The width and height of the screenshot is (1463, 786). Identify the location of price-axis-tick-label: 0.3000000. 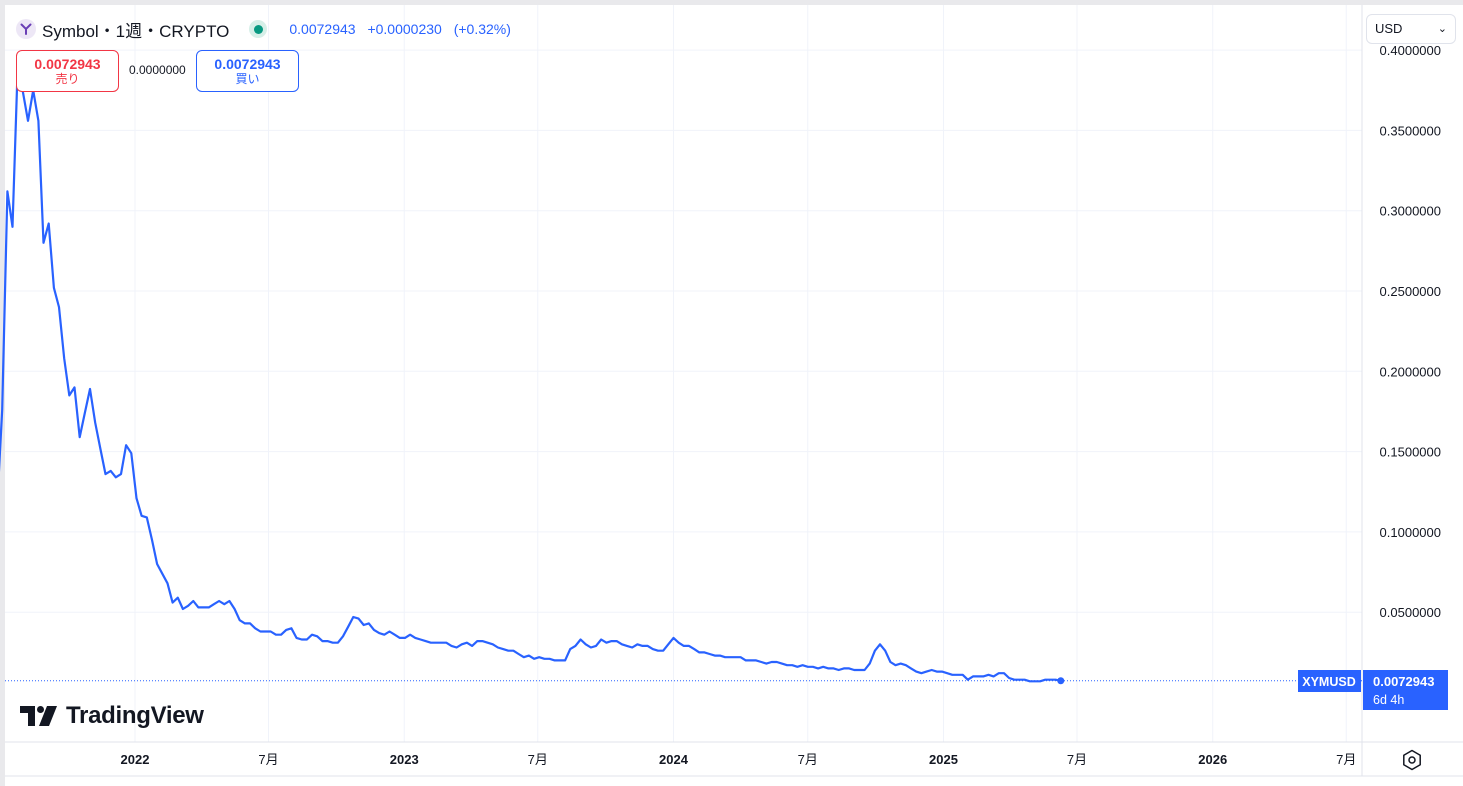
(1410, 211).